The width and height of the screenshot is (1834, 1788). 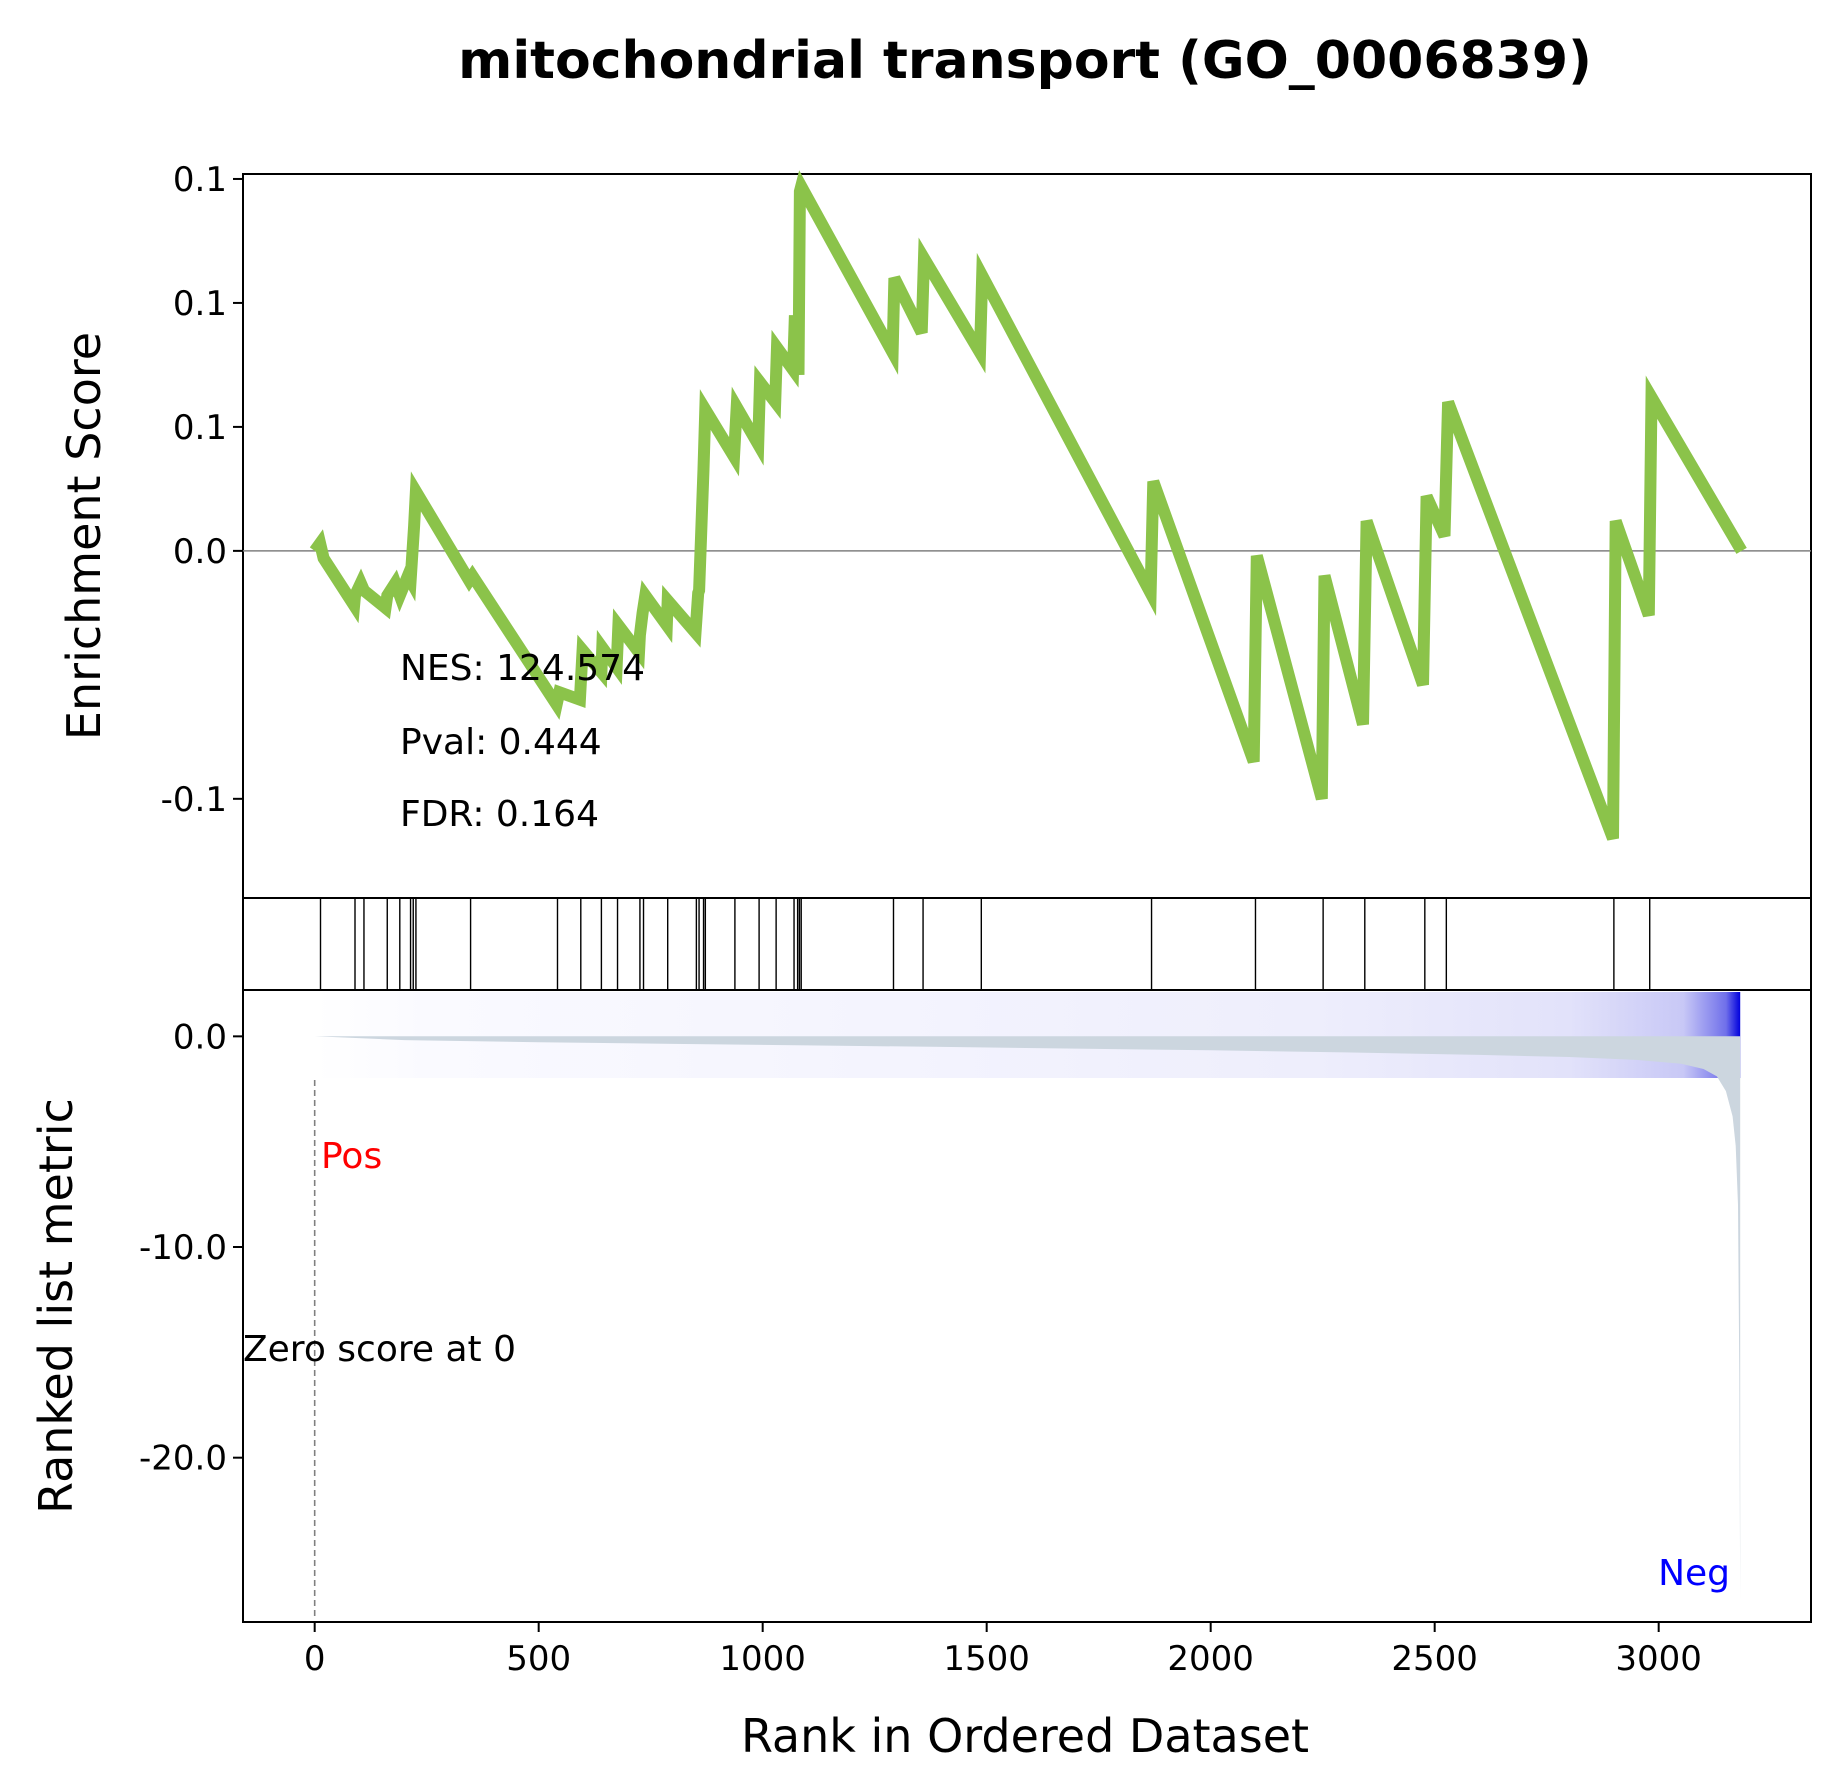 I want to click on x-axis-ticks: 0 500 1000 1500 2000 2500 3000, so click(x=1003, y=1650).